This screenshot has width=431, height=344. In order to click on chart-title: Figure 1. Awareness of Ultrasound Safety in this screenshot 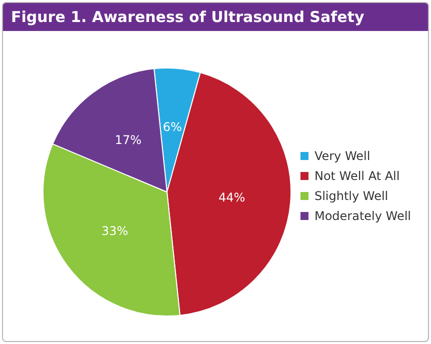, I will do `click(215, 17)`.